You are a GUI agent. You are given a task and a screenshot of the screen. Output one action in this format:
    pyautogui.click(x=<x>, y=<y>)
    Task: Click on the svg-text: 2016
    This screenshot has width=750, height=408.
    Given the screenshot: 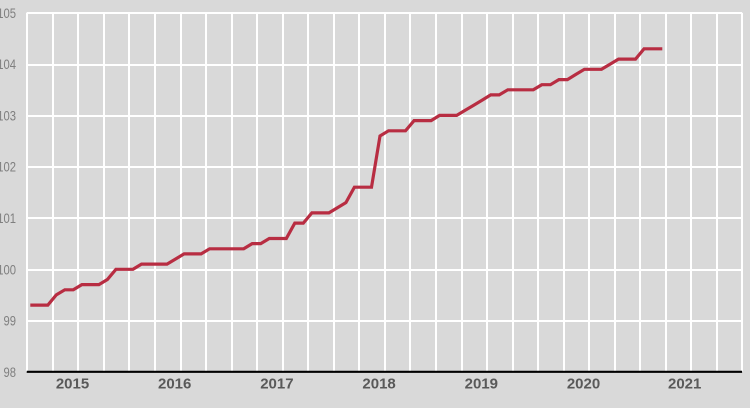 What is the action you would take?
    pyautogui.click(x=174, y=384)
    